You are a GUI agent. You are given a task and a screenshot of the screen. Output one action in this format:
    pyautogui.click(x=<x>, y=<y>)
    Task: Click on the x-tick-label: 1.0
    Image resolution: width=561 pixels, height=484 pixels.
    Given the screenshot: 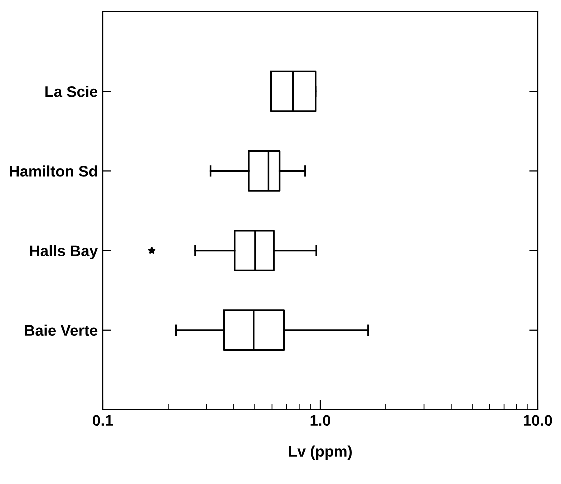 What is the action you would take?
    pyautogui.click(x=320, y=420)
    